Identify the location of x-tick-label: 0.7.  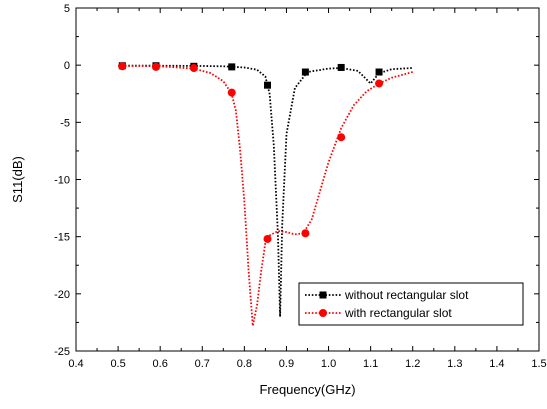
(202, 364).